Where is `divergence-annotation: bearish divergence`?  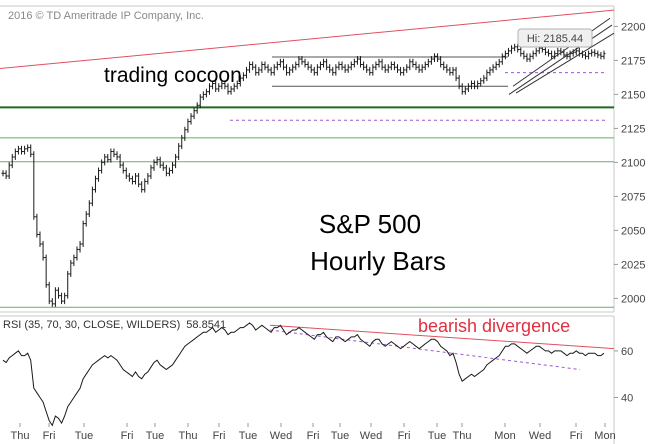
divergence-annotation: bearish divergence is located at coordinates (494, 326).